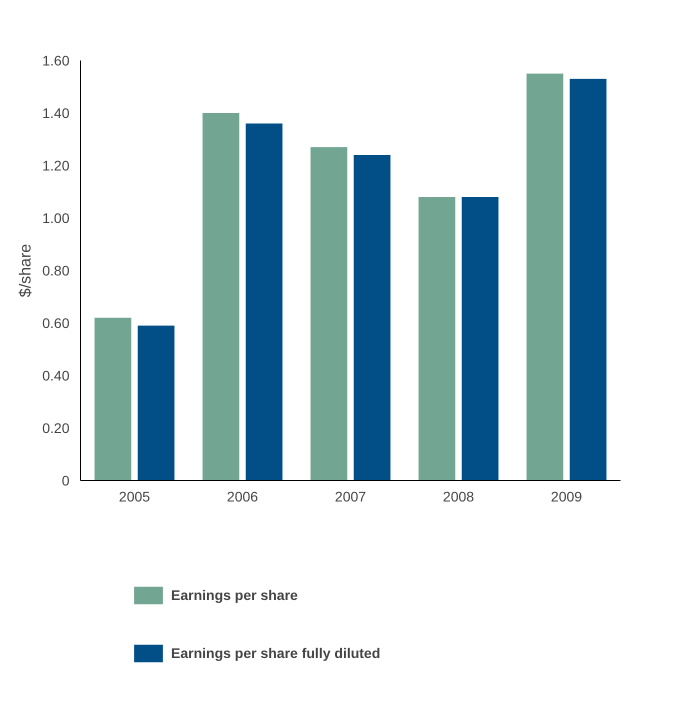 The height and width of the screenshot is (713, 683). What do you see at coordinates (56, 113) in the screenshot?
I see `y-tick-label: 1.40` at bounding box center [56, 113].